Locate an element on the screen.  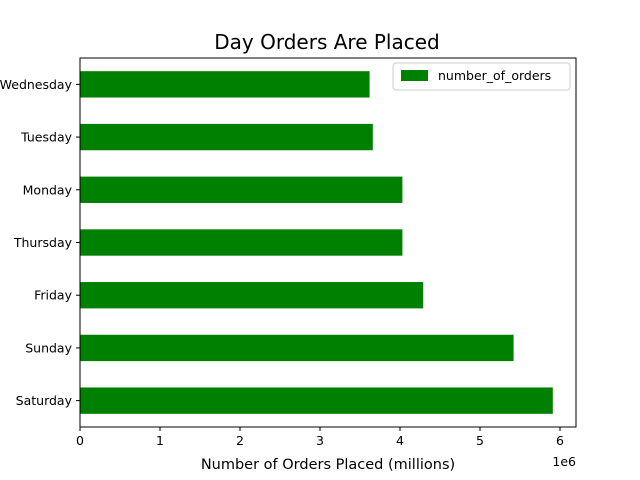
x-axis-offset-label: 1e6 is located at coordinates (564, 461).